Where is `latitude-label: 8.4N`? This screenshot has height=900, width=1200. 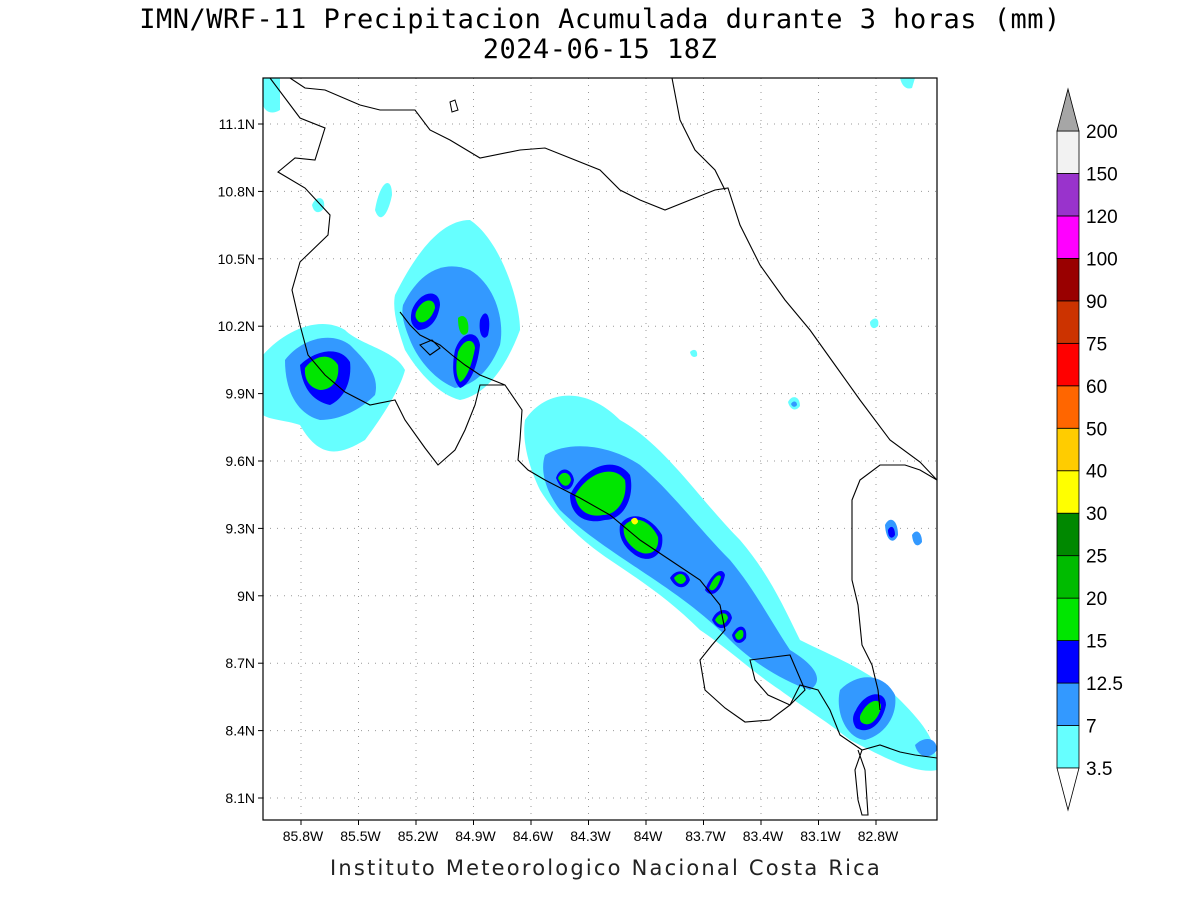 latitude-label: 8.4N is located at coordinates (240, 731).